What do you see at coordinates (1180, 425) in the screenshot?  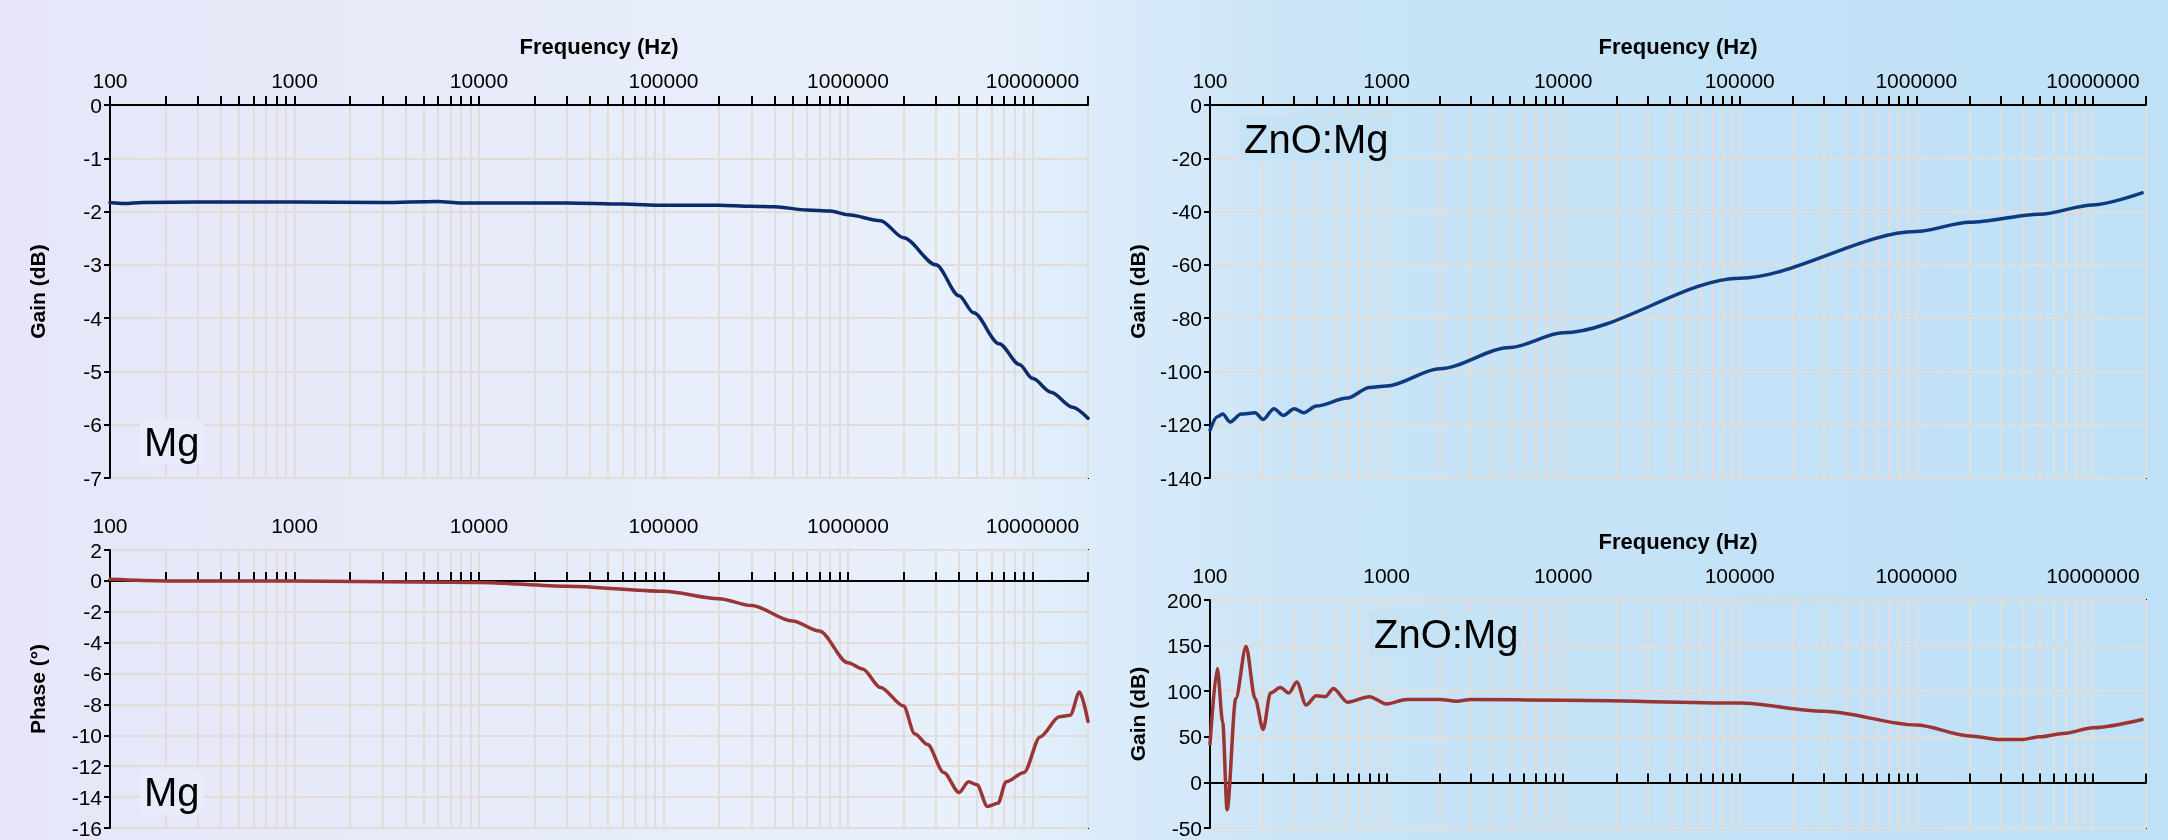 I see `y-tick-label: -120` at bounding box center [1180, 425].